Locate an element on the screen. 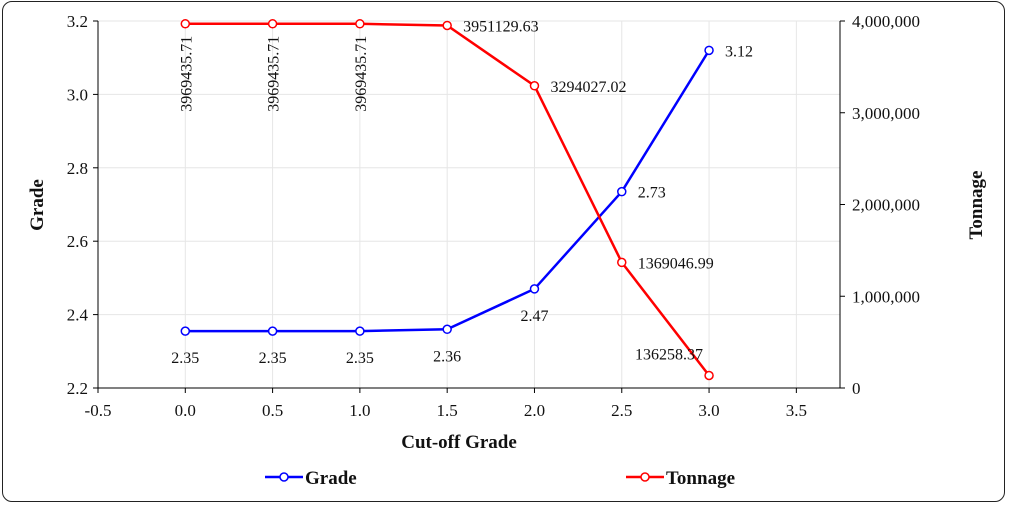  tonnage-data-label: 136258.37 is located at coordinates (669, 354).